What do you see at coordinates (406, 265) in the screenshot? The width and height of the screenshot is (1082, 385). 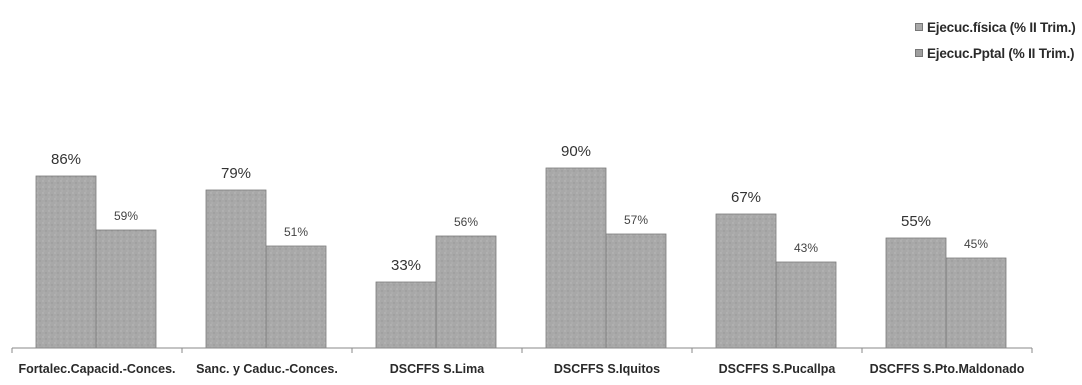 I see `data-label-fisica: 33%` at bounding box center [406, 265].